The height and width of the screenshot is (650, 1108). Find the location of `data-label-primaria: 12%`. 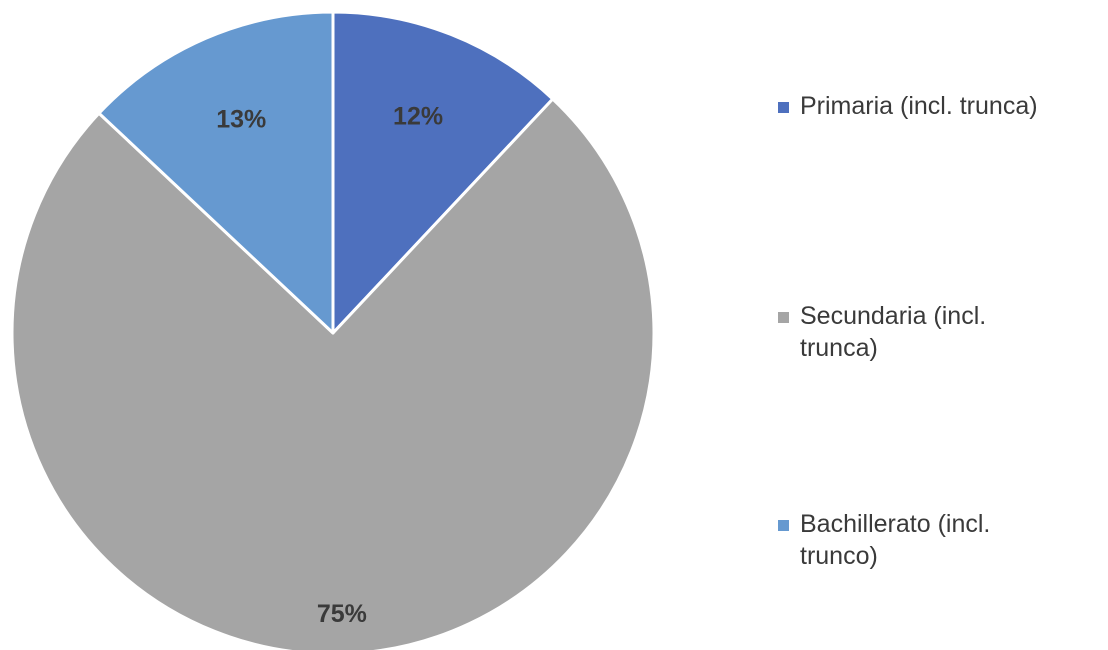

data-label-primaria: 12% is located at coordinates (418, 117).